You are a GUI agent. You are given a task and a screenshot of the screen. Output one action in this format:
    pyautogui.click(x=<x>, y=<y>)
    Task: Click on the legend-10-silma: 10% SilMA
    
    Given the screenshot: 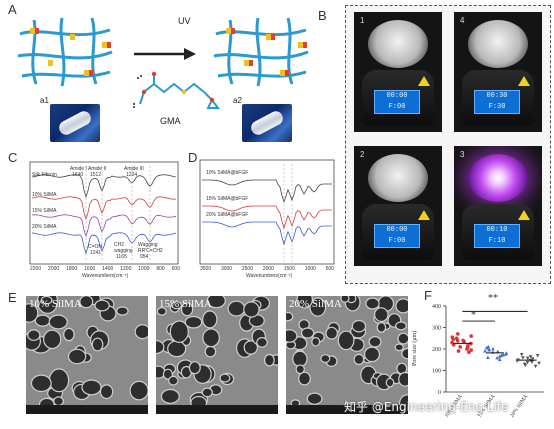 What is the action you would take?
    pyautogui.click(x=44, y=195)
    